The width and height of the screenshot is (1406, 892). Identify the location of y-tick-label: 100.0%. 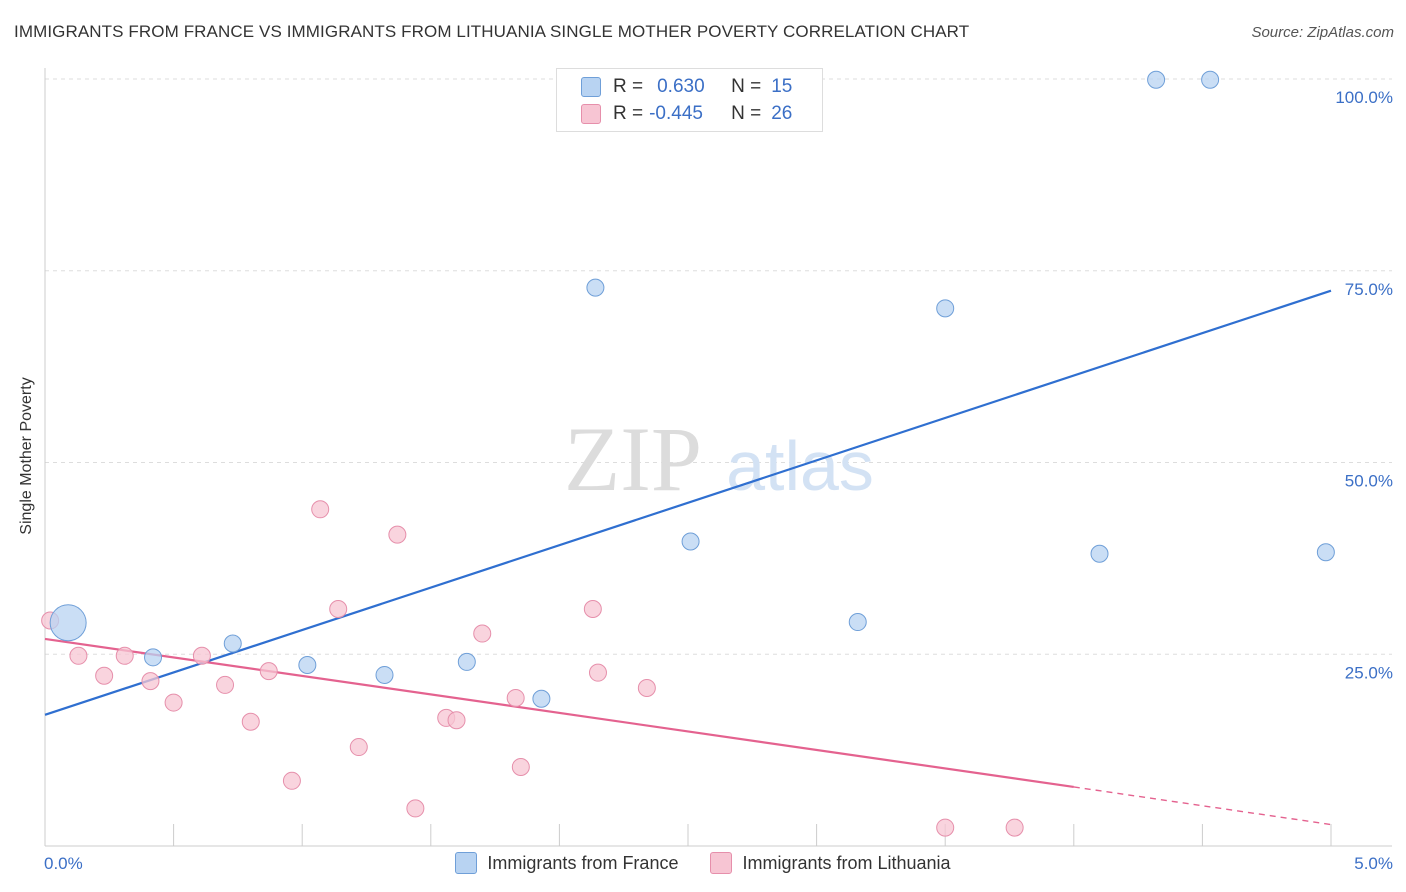
(1364, 97).